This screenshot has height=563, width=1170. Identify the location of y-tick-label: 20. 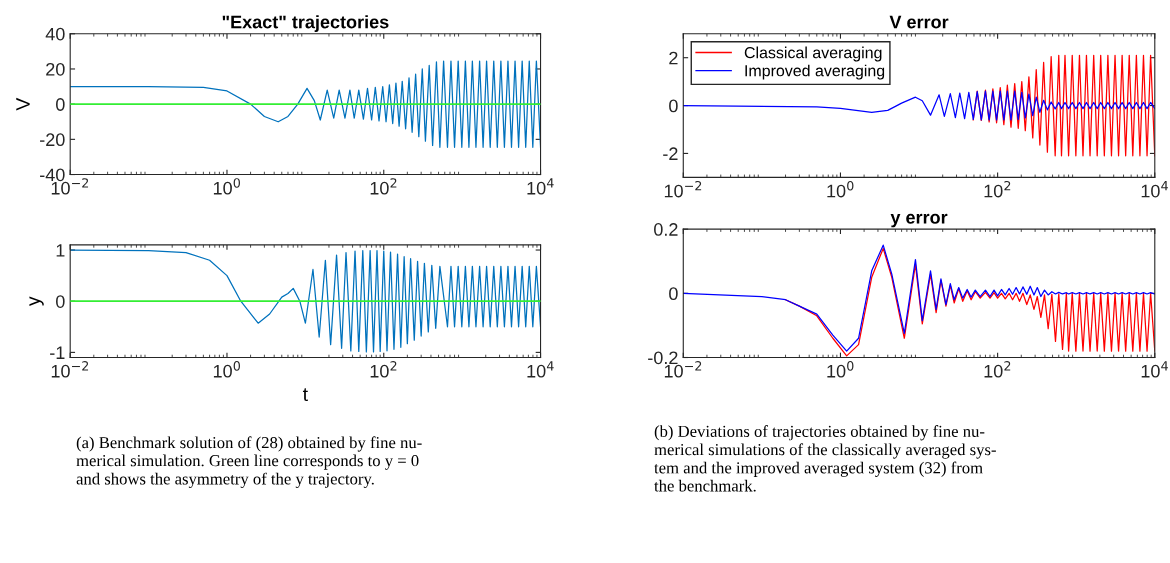
(55, 69).